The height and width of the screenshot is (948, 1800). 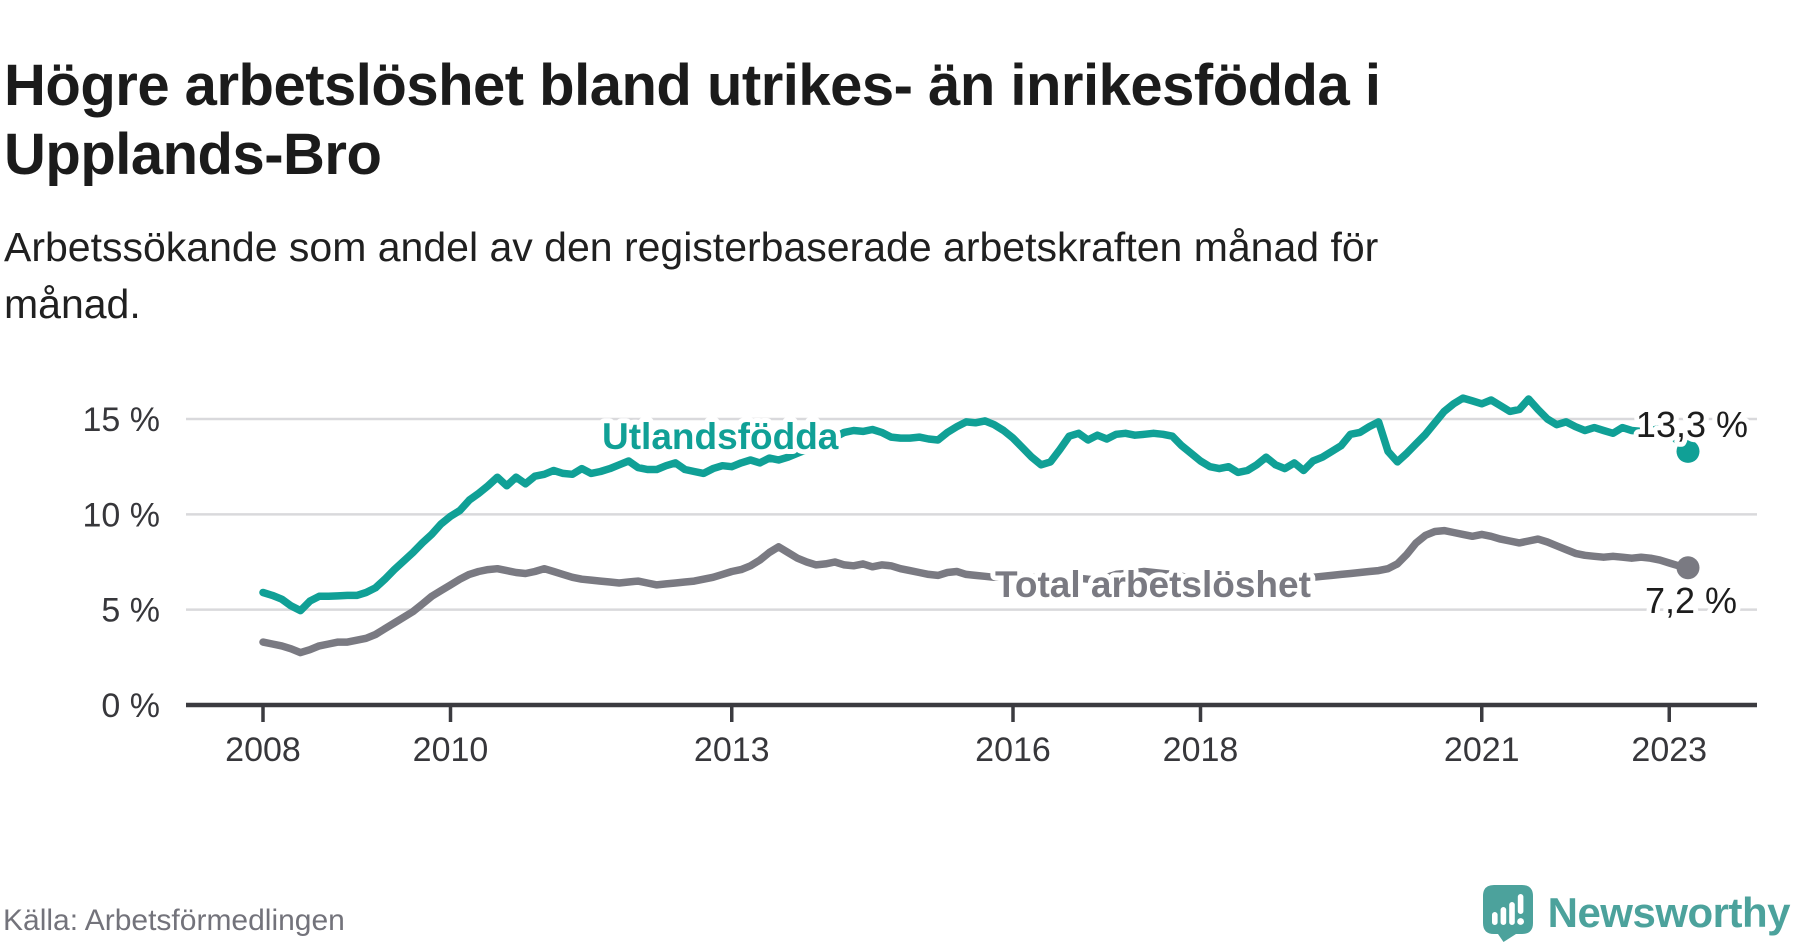 I want to click on subtitle-line-2: månad., so click(x=72, y=304).